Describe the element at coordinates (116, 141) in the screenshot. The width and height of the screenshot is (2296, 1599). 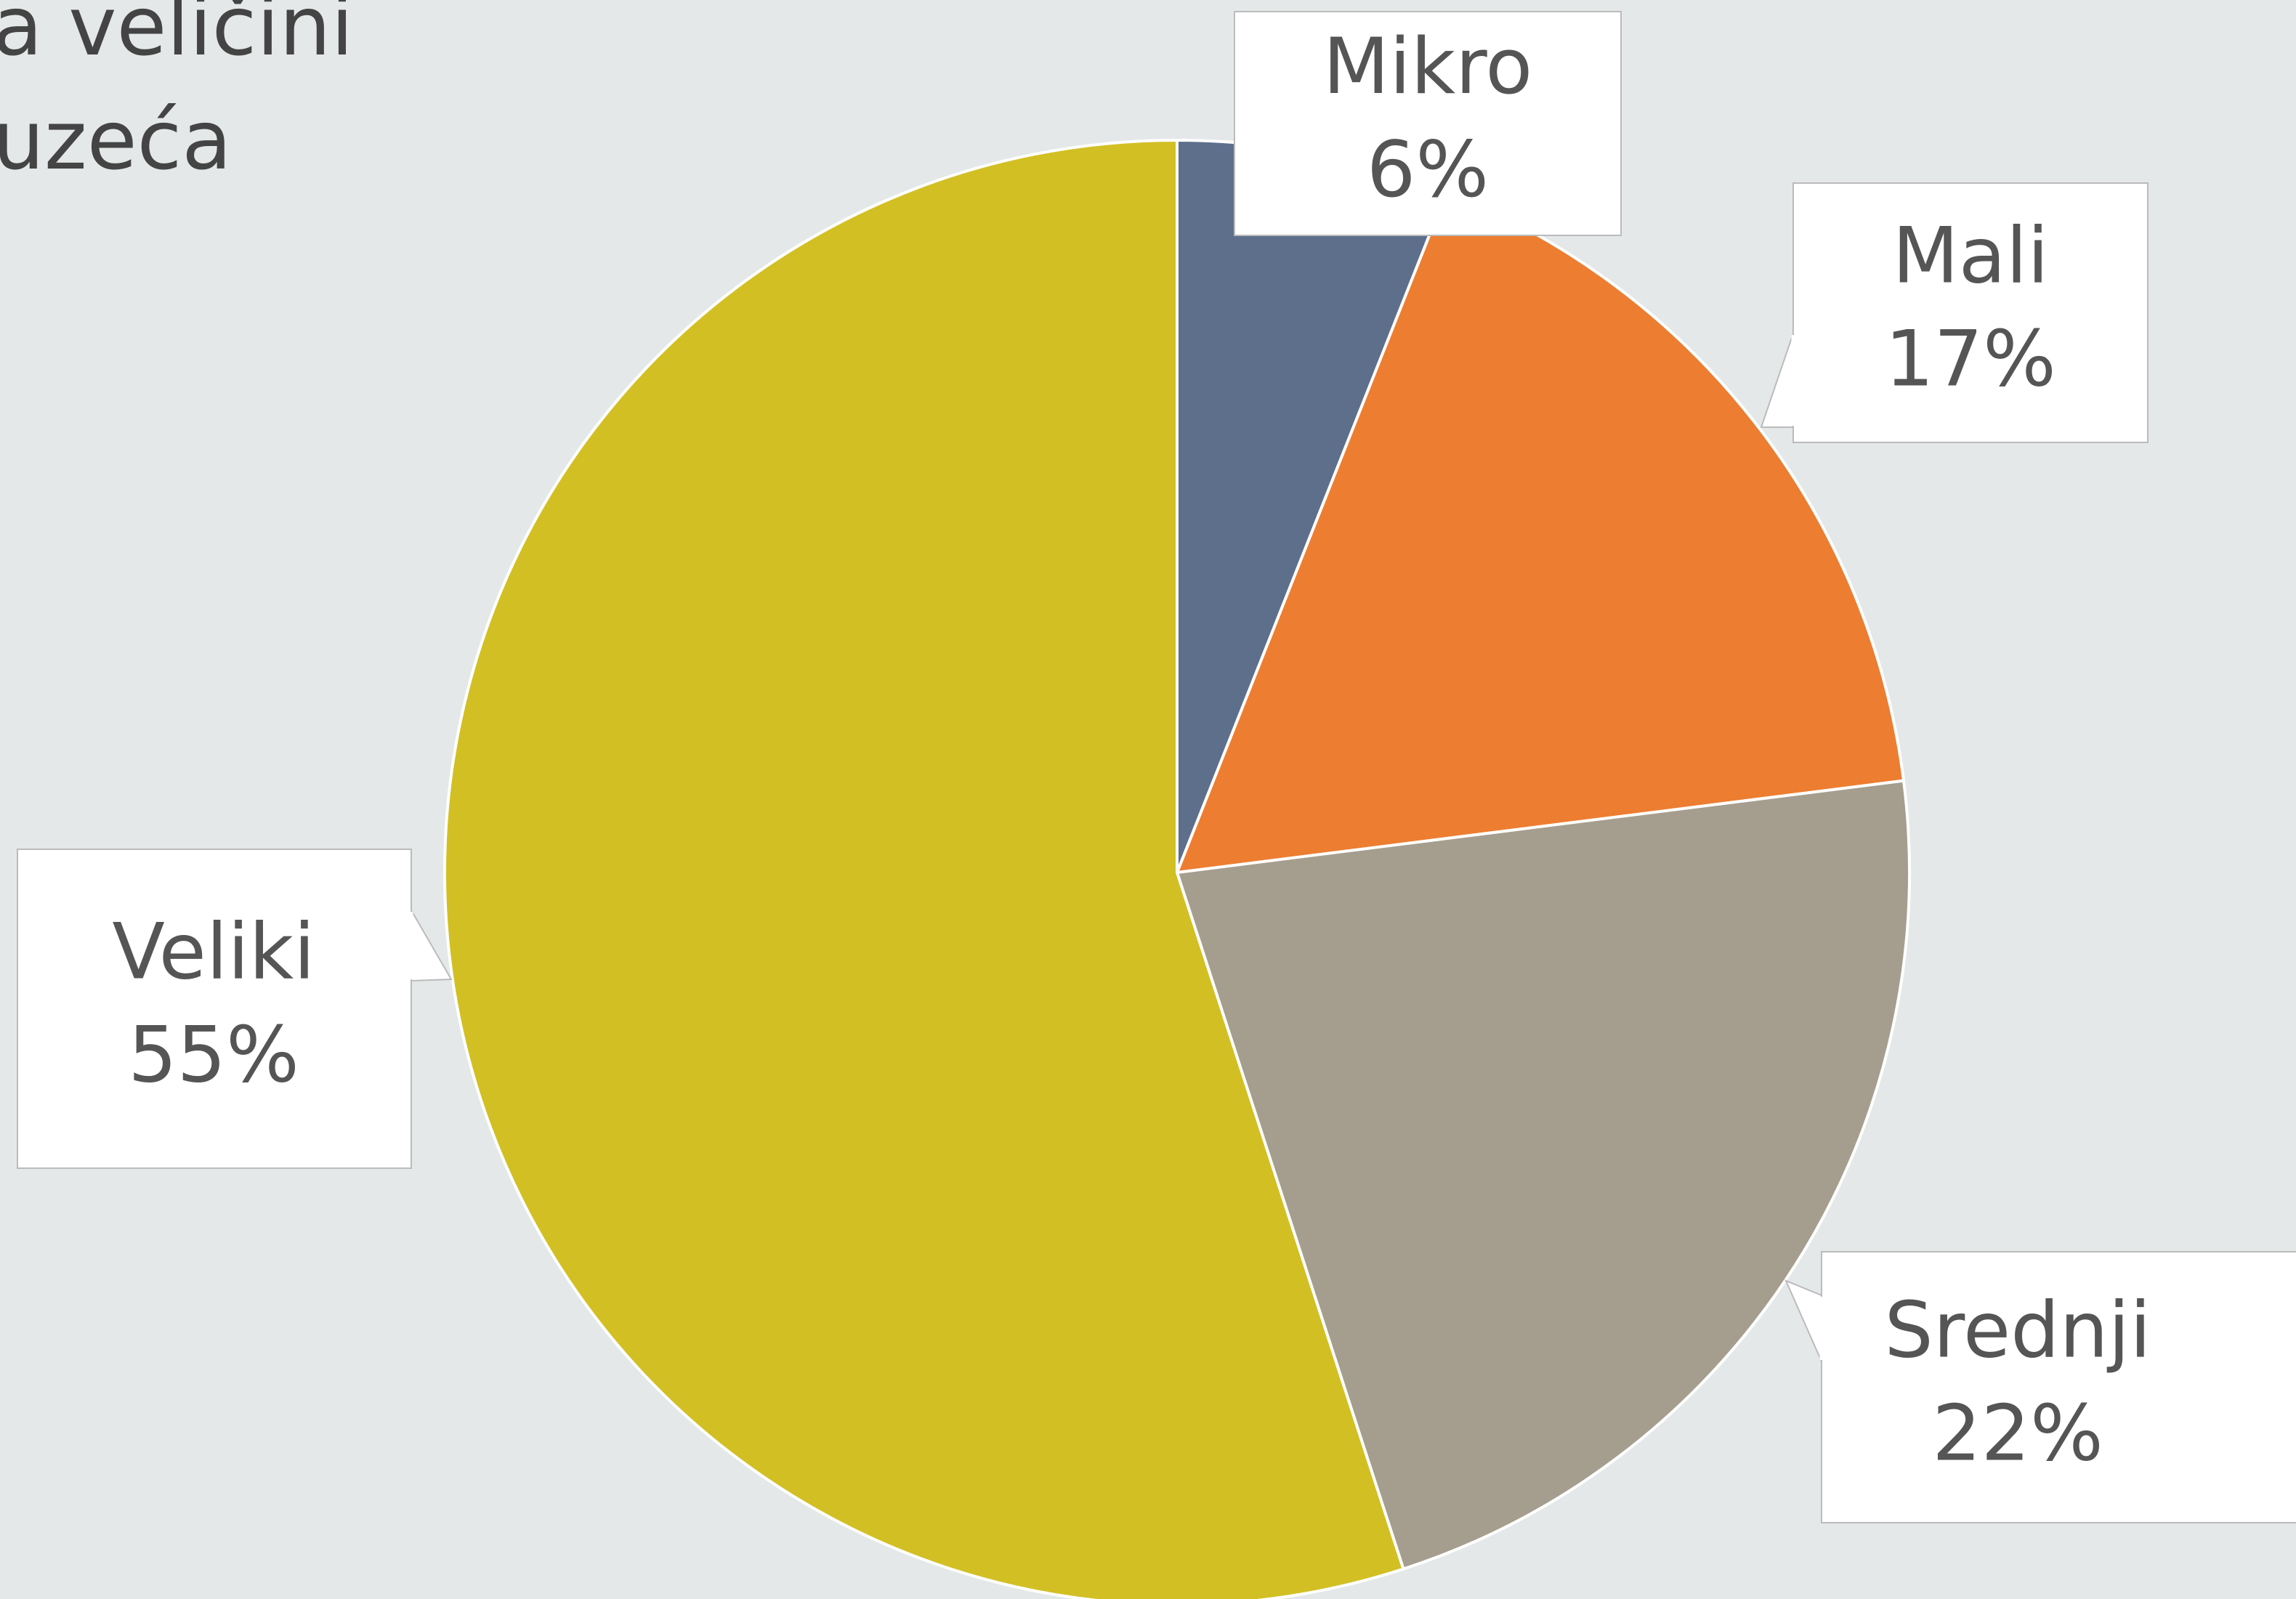
I see `chart-title: uzeća` at that location.